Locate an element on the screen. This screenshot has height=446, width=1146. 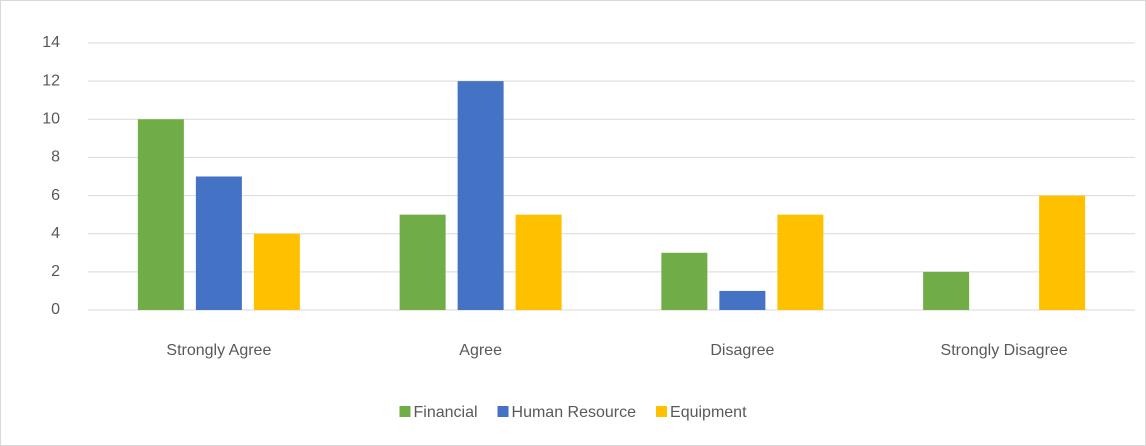
x-tick-label: Agree is located at coordinates (480, 350).